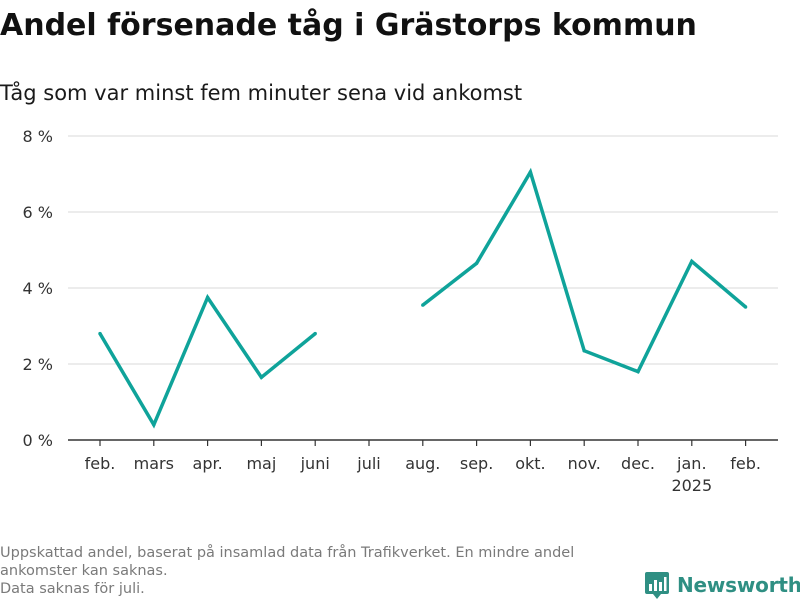 The width and height of the screenshot is (800, 602). I want to click on x-year-label: 2025, so click(691, 485).